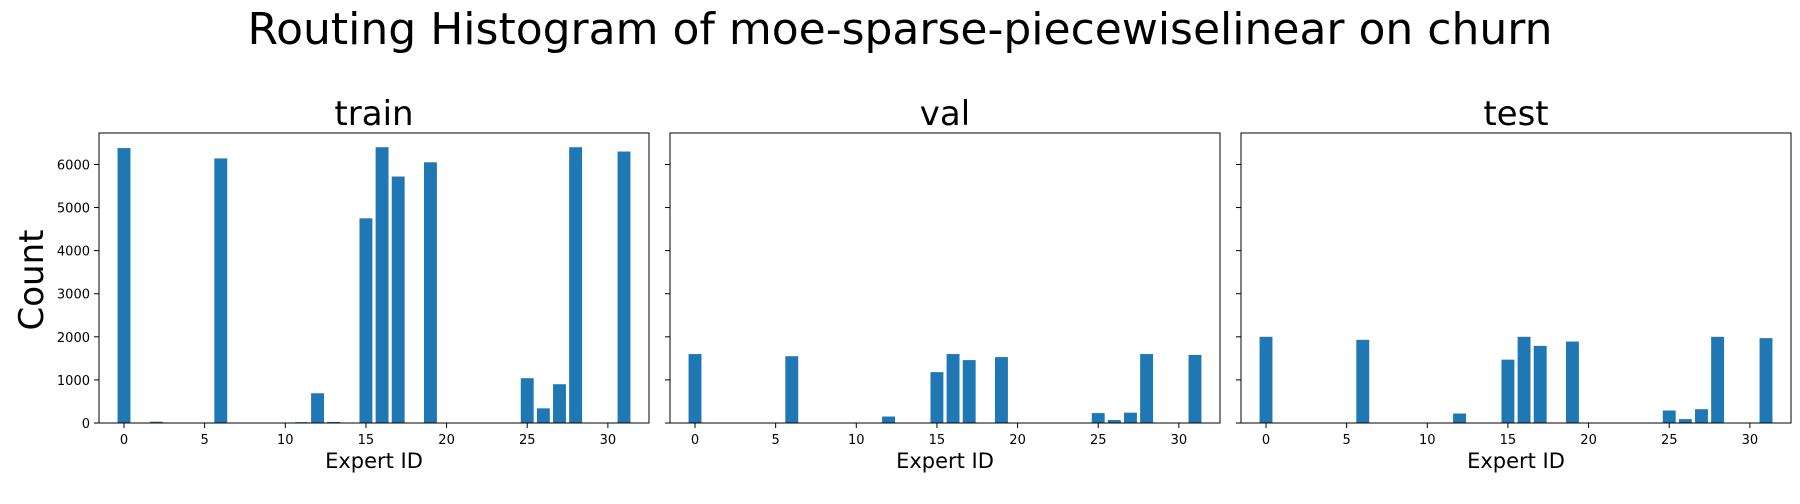 The height and width of the screenshot is (504, 1800). I want to click on y-tick-label: 1000, so click(73, 381).